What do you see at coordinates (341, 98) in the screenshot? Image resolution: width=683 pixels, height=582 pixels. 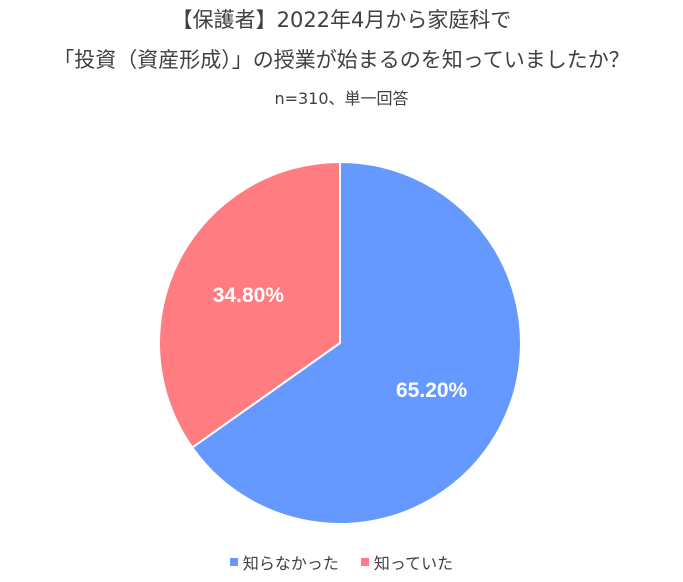 I see `chart-subtitle: n=310、単一回答` at bounding box center [341, 98].